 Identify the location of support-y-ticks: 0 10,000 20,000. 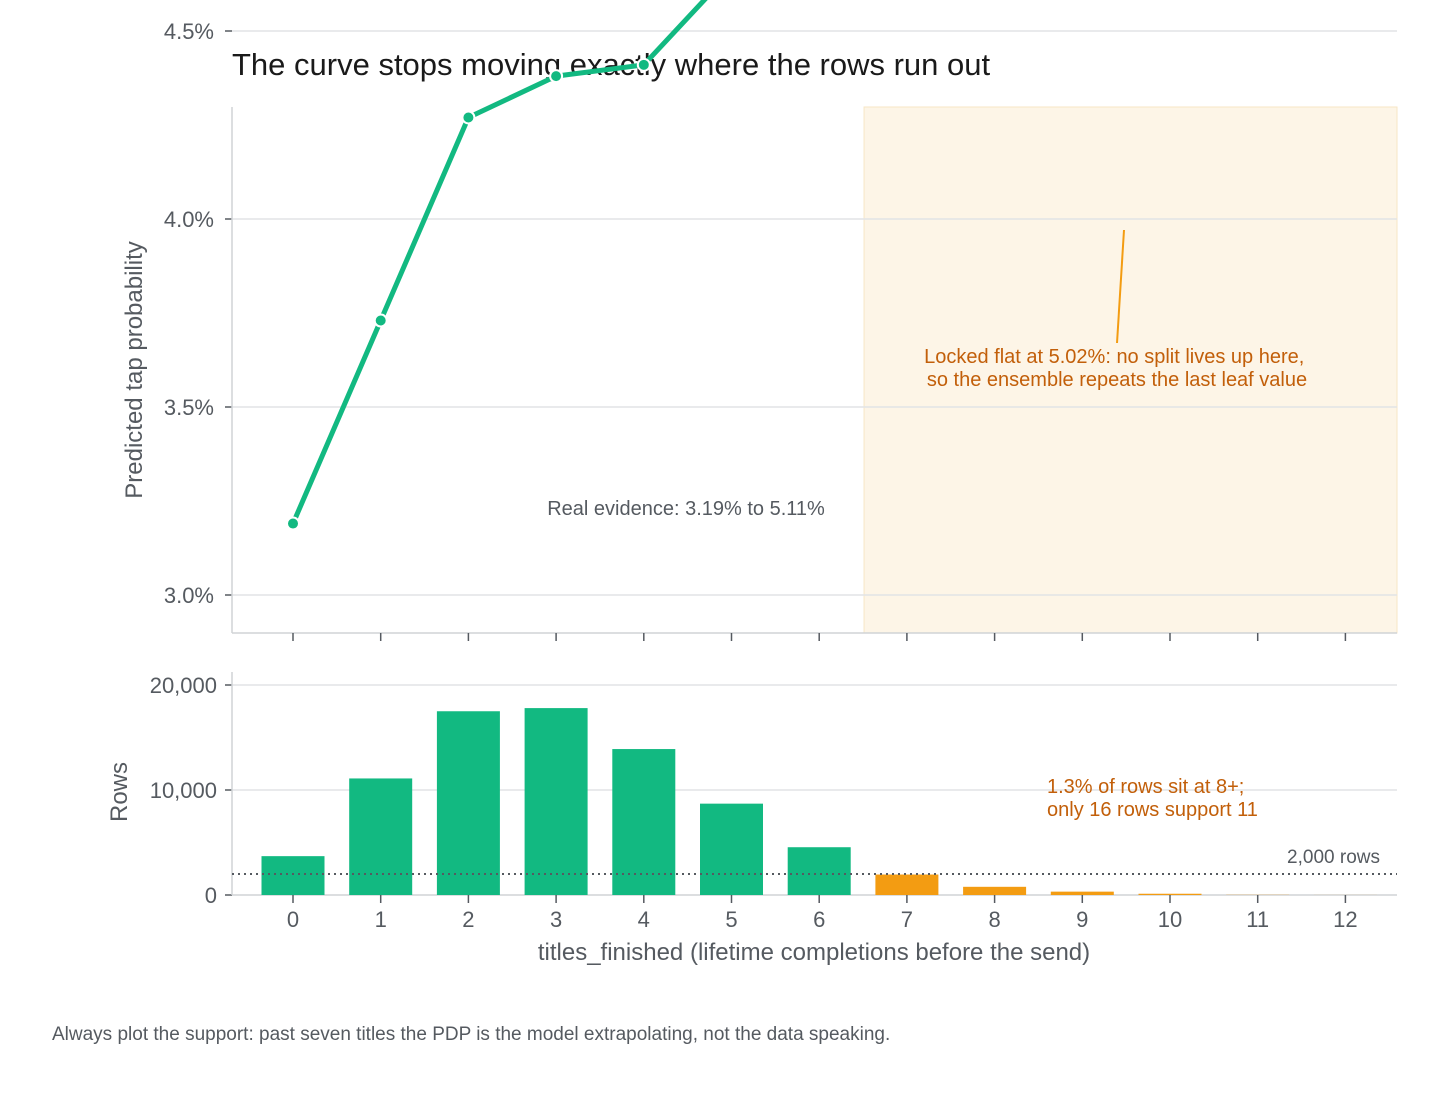
(191, 790).